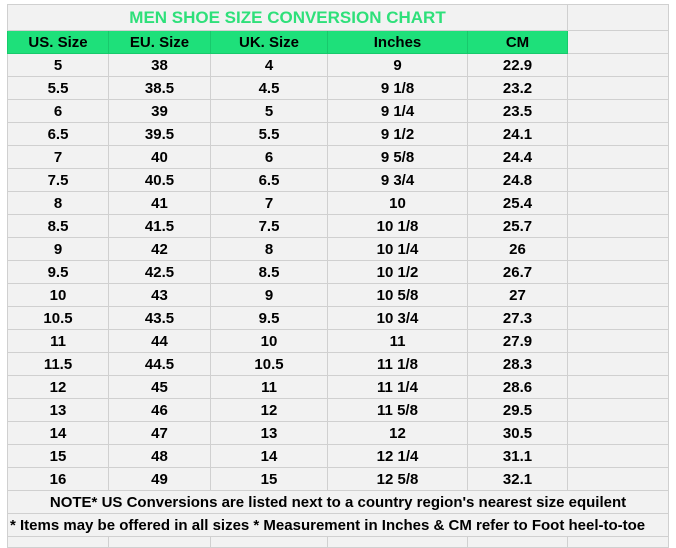  What do you see at coordinates (397, 318) in the screenshot?
I see `cell-inches: 10 3/4` at bounding box center [397, 318].